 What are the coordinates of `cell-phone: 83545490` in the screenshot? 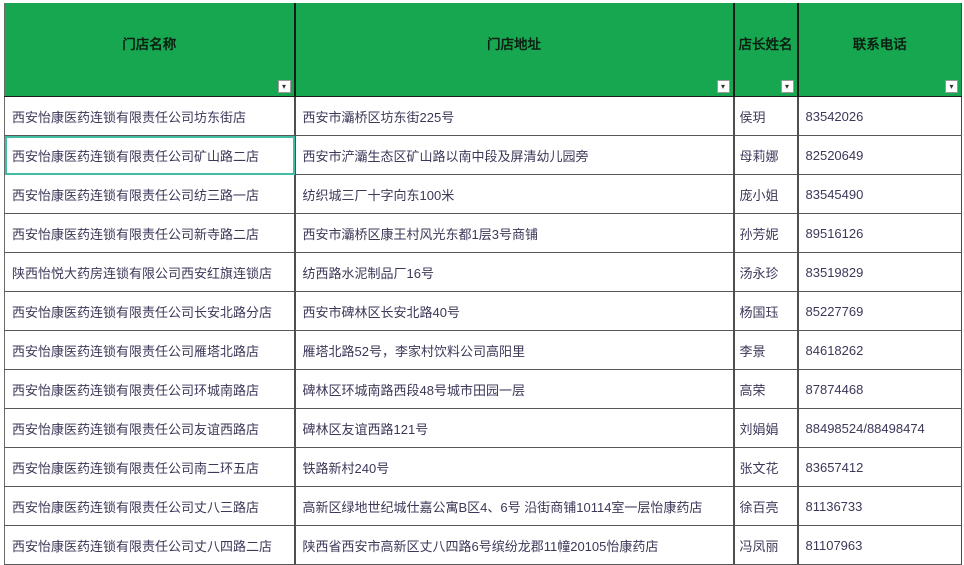 It's located at (879, 194).